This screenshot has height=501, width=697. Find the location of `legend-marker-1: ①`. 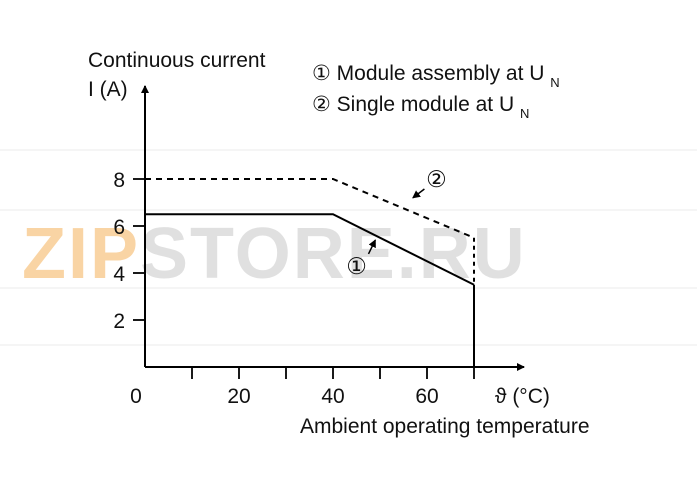

legend-marker-1: ① is located at coordinates (321, 73).